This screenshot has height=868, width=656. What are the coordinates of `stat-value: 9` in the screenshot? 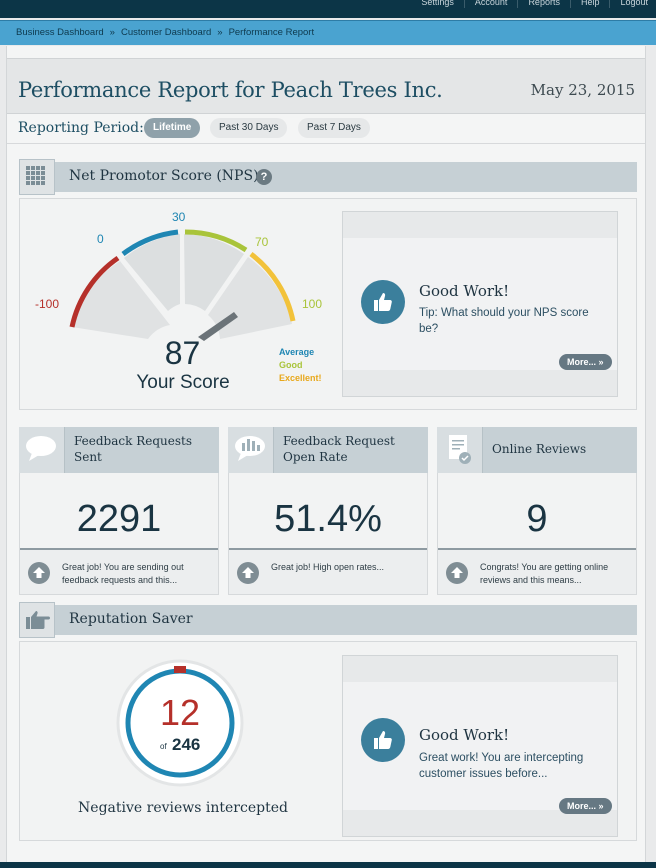 It's located at (537, 519).